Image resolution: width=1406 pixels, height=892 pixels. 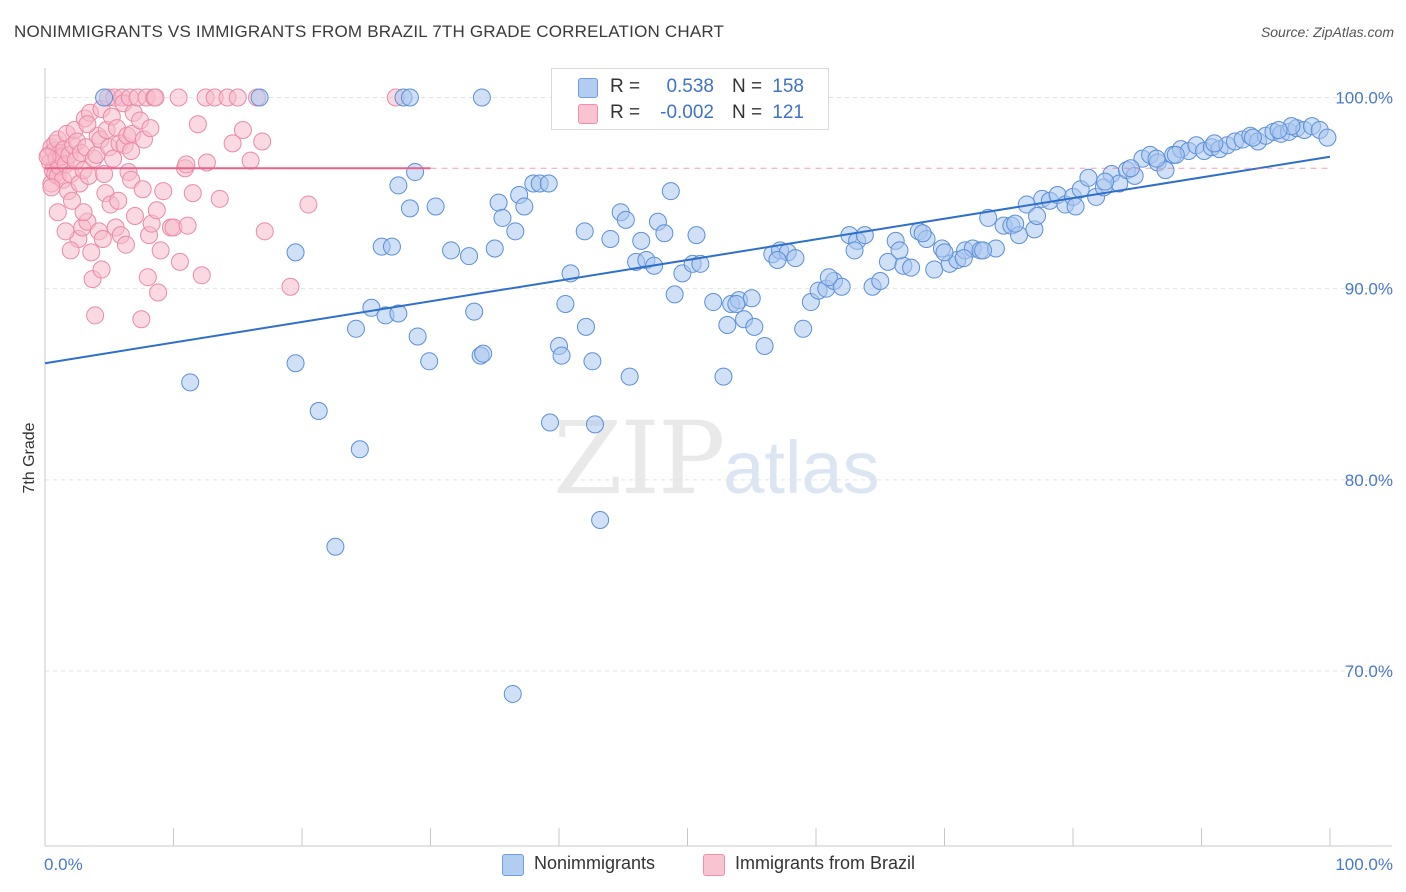 I want to click on stats-legend: R = 0.538 N = 158 R = -0.002 N = 121, so click(x=690, y=99).